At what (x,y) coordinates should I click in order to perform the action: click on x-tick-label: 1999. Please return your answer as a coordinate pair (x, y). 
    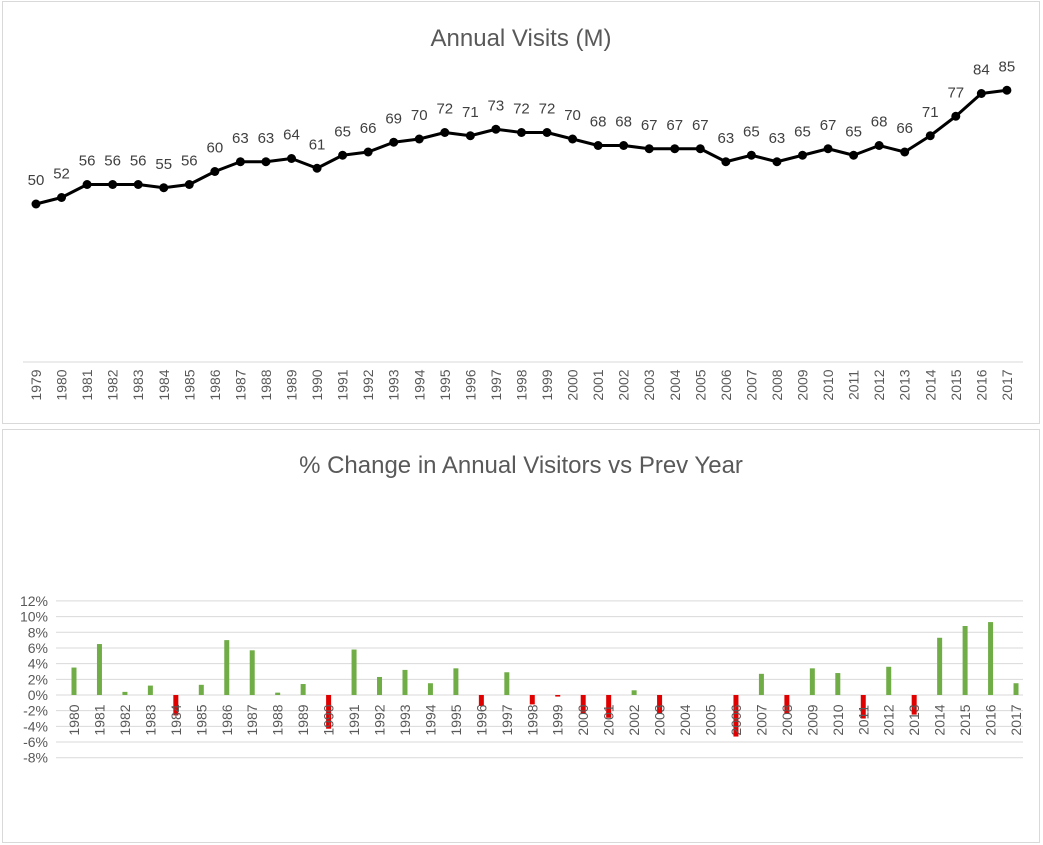
    Looking at the image, I should click on (547, 384).